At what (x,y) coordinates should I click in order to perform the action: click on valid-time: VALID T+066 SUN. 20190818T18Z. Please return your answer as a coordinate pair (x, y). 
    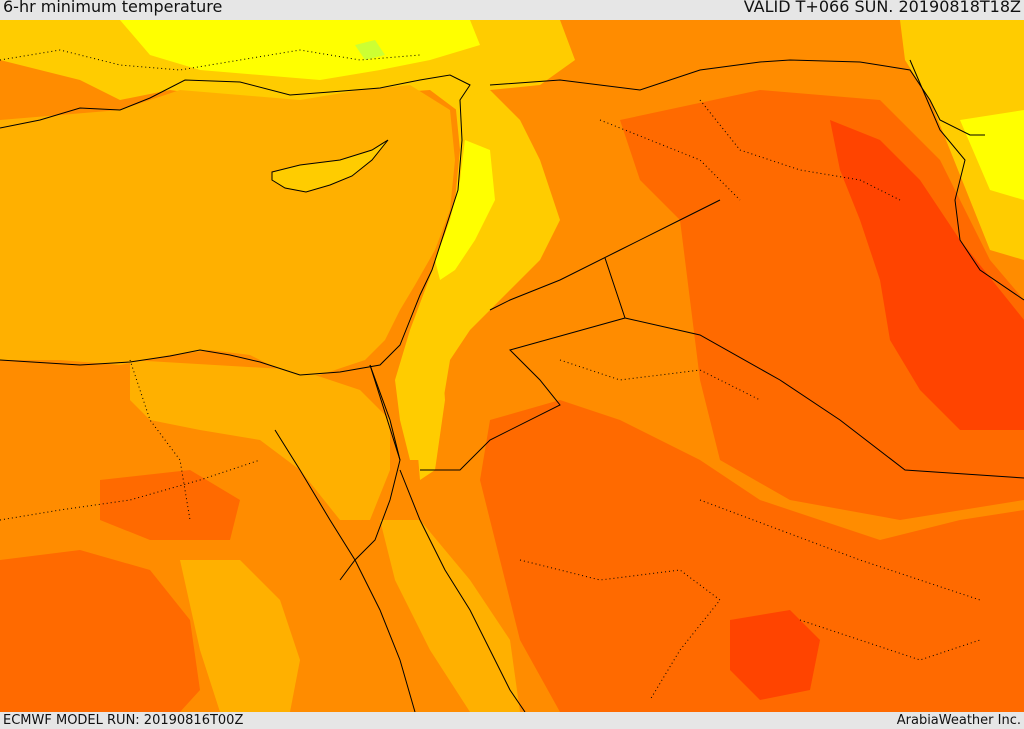
    Looking at the image, I should click on (882, 8).